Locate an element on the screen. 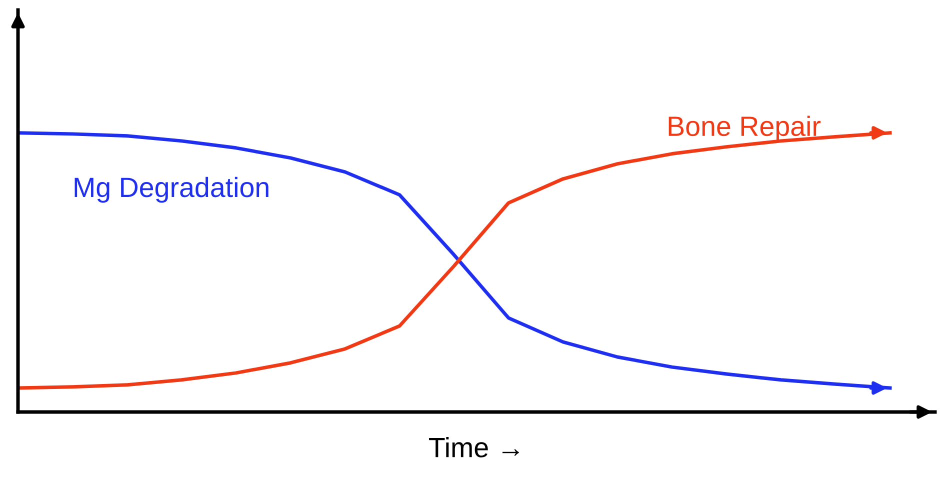 Image resolution: width=940 pixels, height=478 pixels. legend-label: Bone Repair is located at coordinates (744, 129).